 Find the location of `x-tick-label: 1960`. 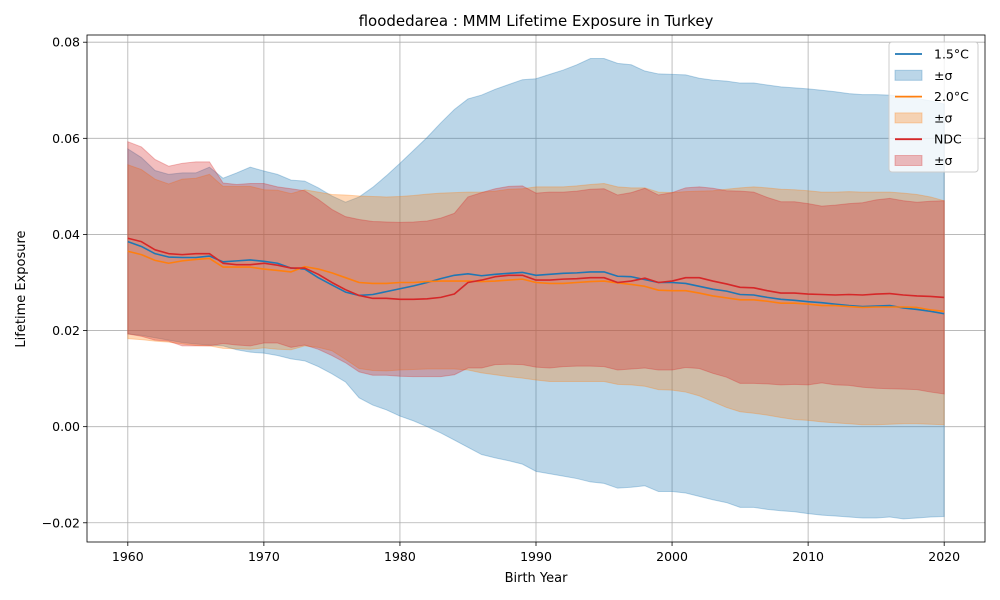

x-tick-label: 1960 is located at coordinates (128, 556).